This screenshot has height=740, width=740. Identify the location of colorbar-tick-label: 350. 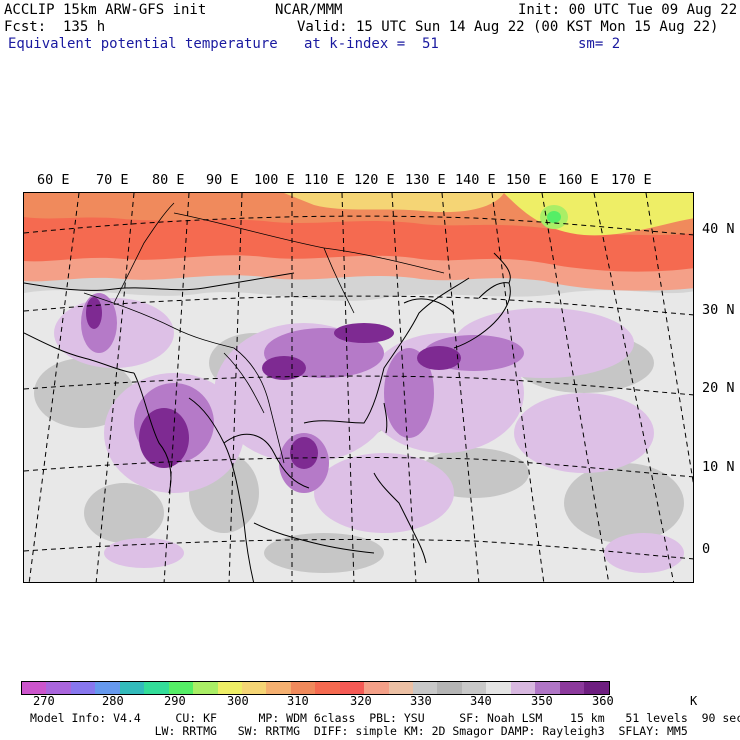
(542, 701).